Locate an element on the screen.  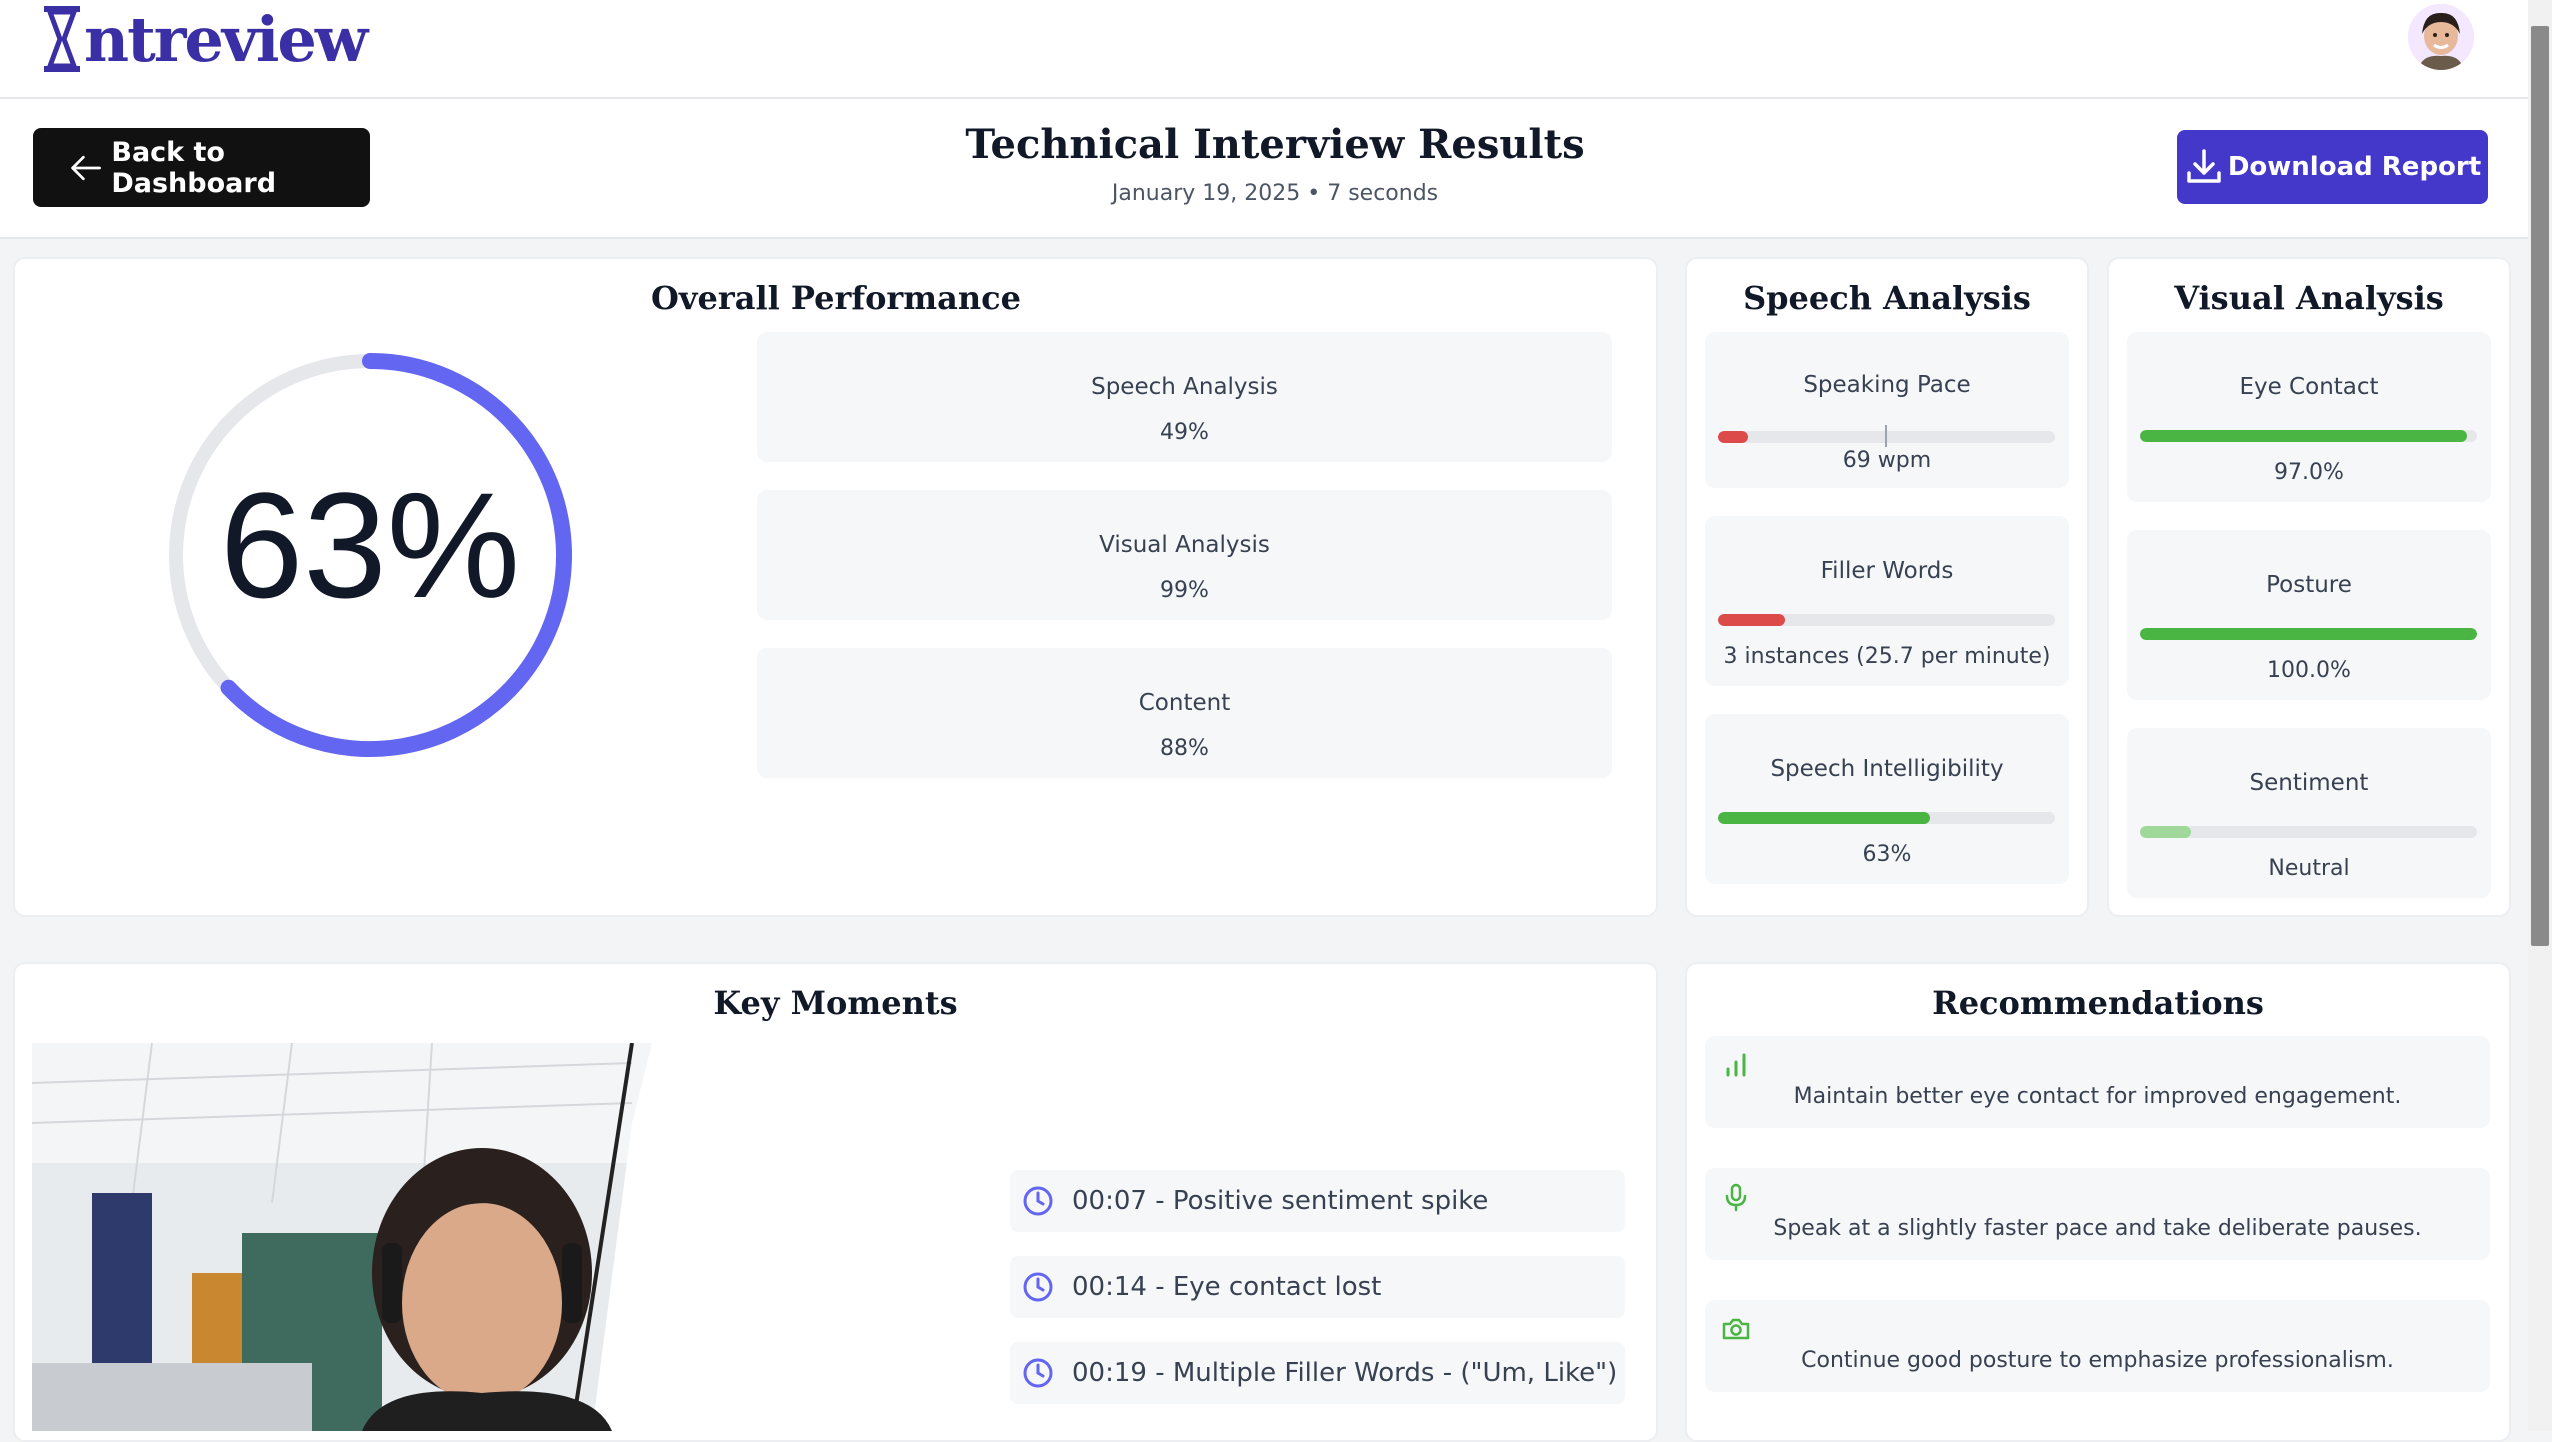
speaking-pace-tile: Speaking Pace 69 wpm is located at coordinates (1887, 410).